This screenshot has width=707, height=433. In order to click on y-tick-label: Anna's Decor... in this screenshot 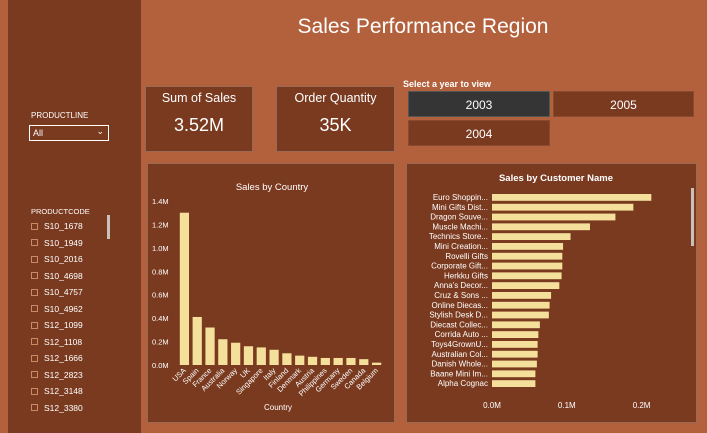, I will do `click(461, 285)`.